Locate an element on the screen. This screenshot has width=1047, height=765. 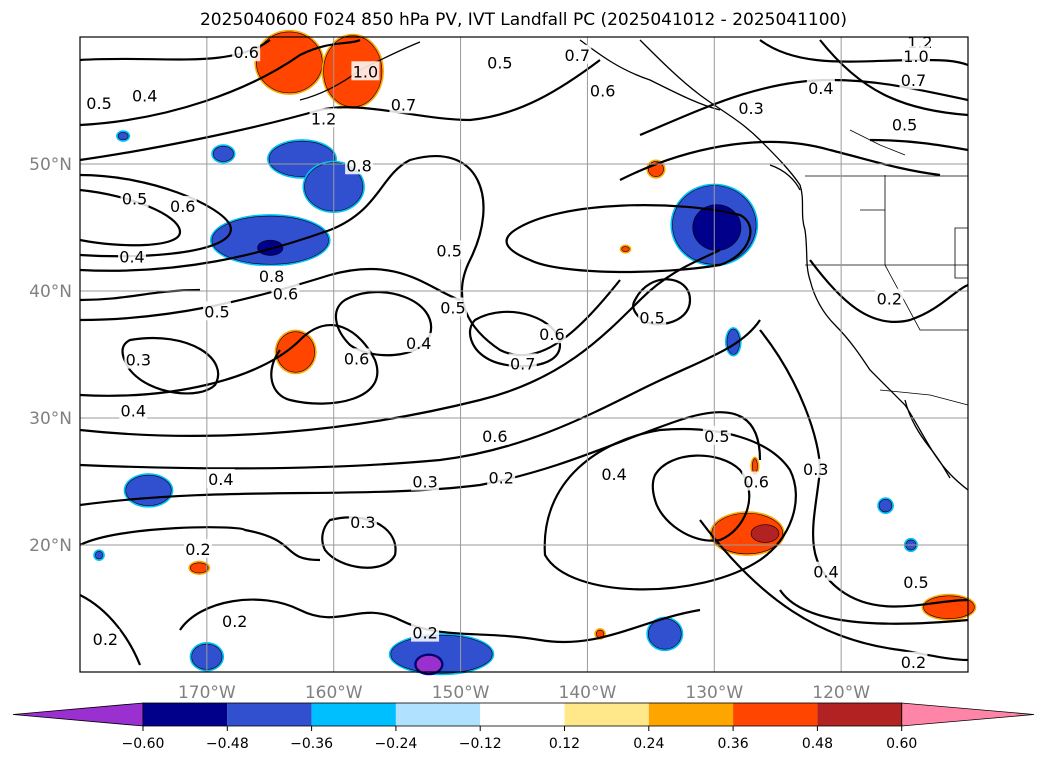
state-border is located at coordinates (877, 142).